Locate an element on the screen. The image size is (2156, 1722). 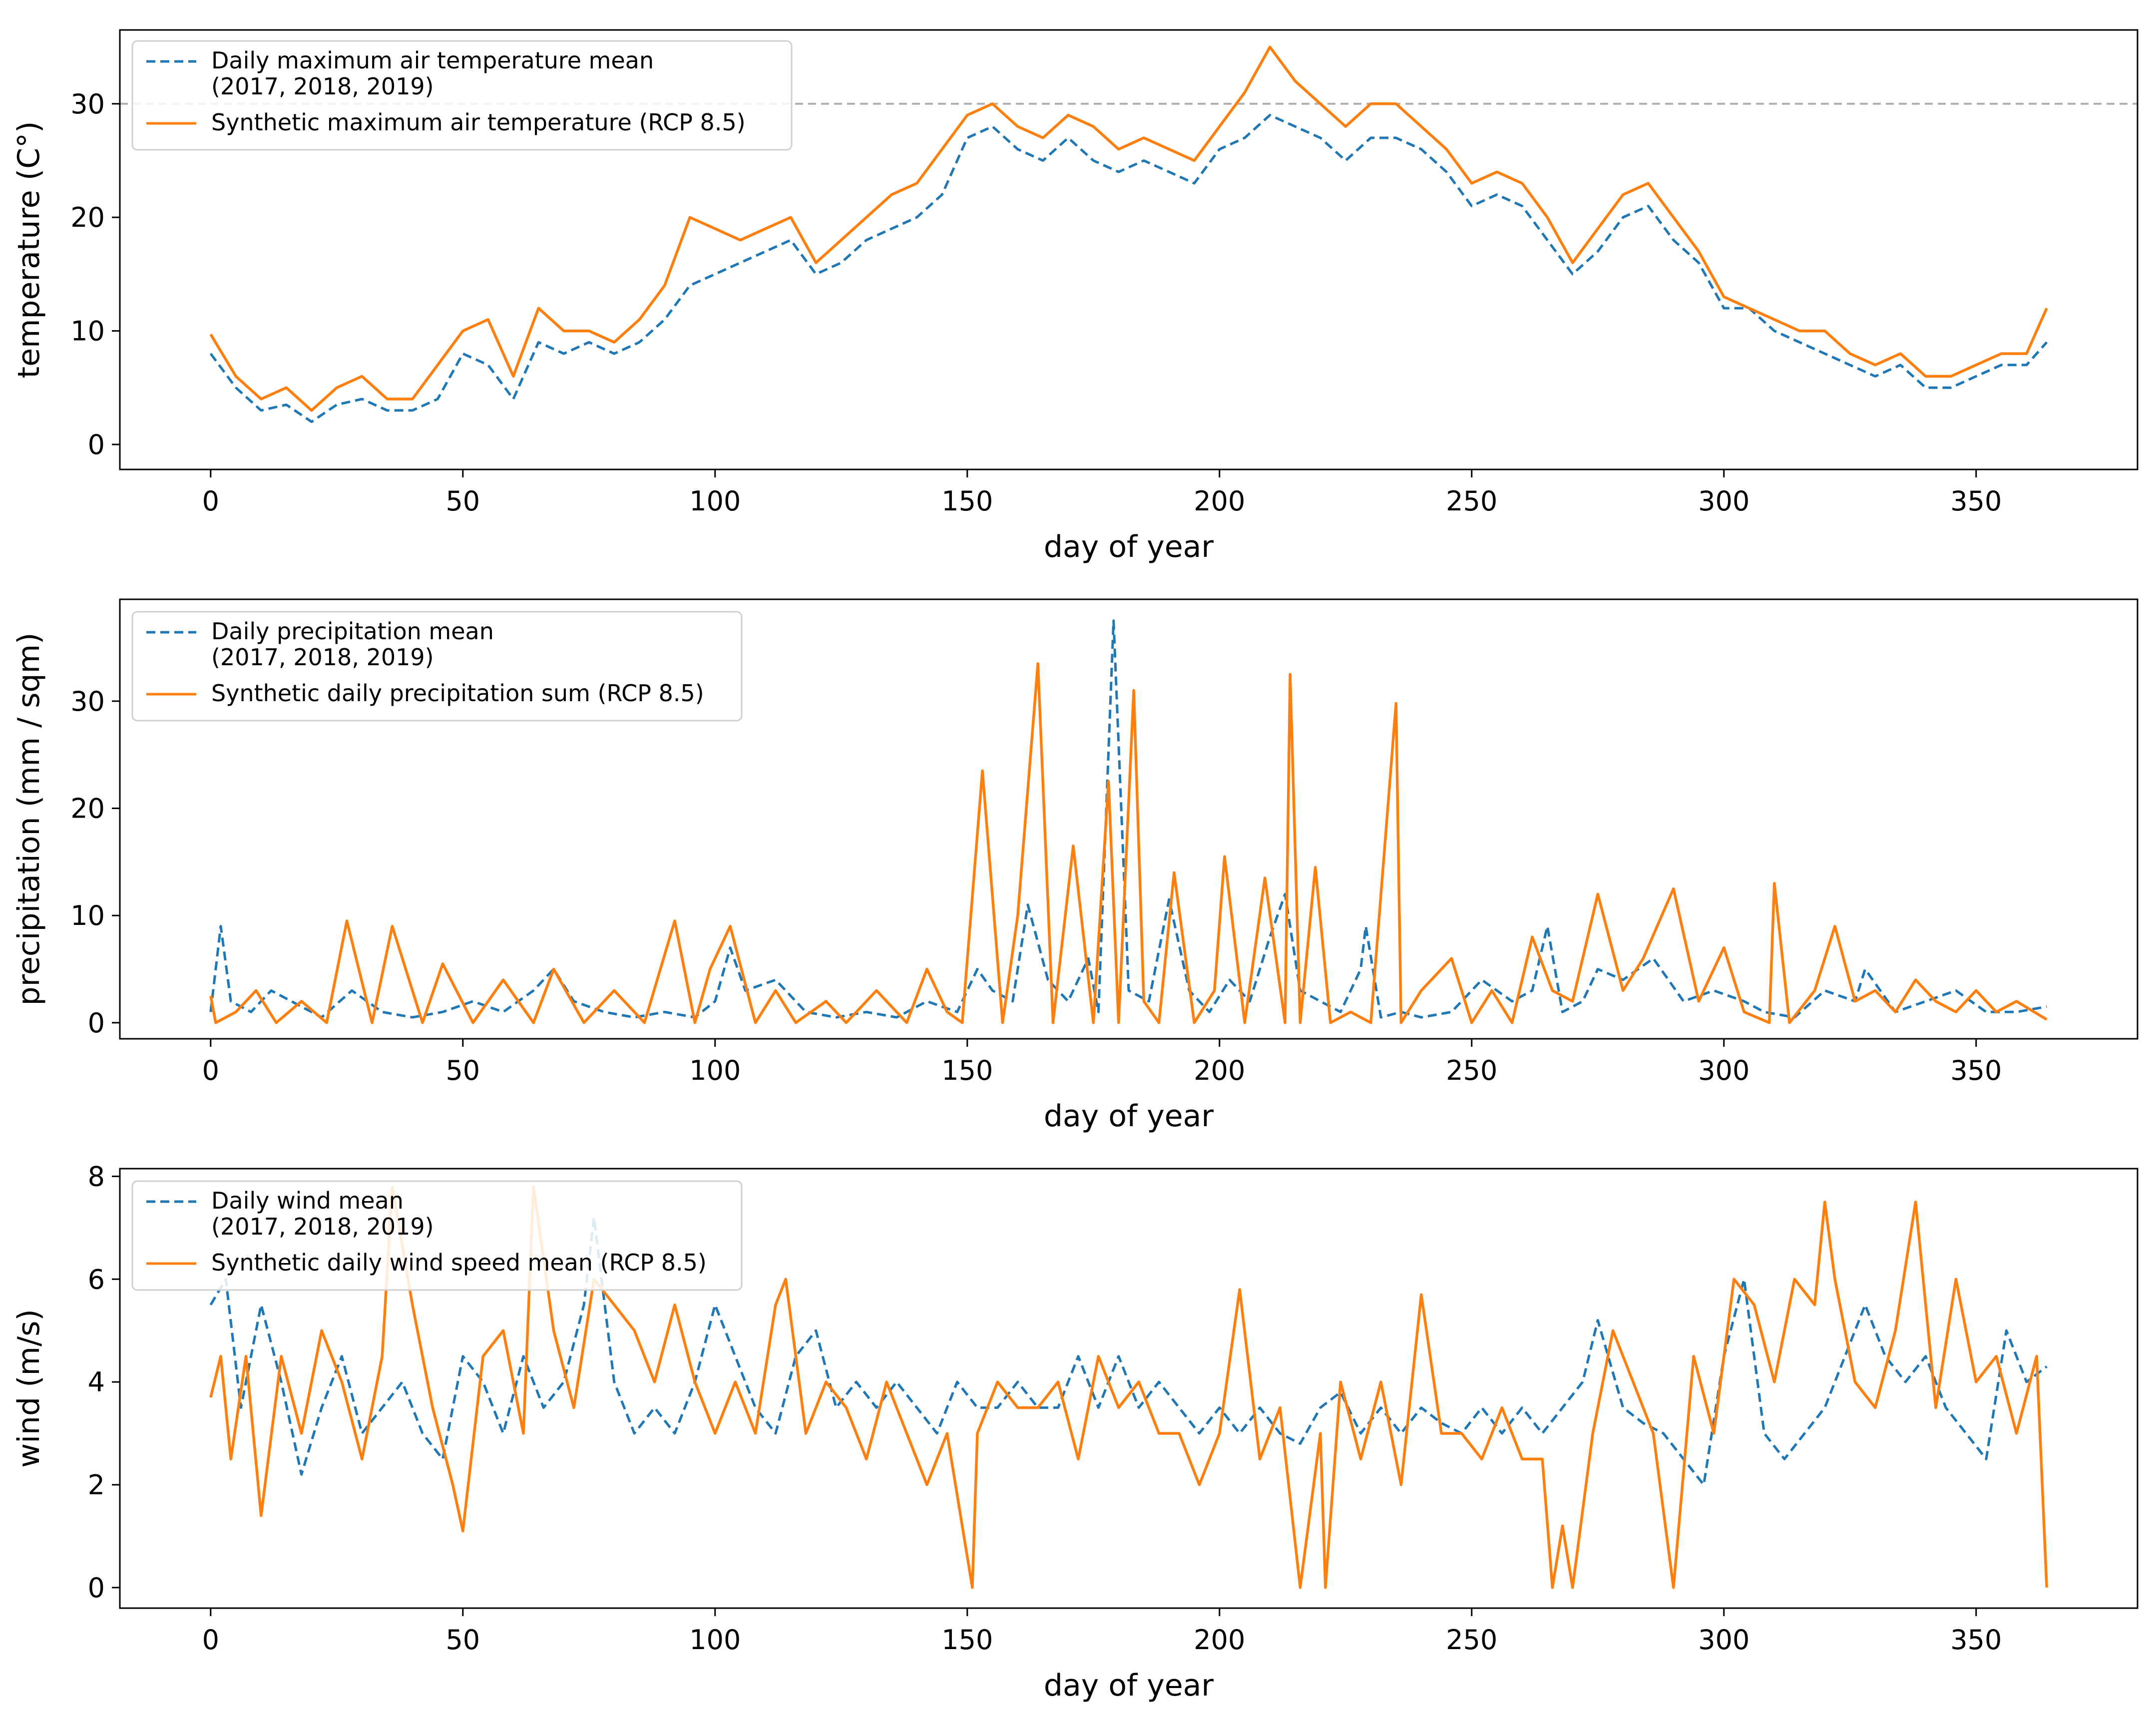
wind-x-tick-label: 50 is located at coordinates (462, 1640).